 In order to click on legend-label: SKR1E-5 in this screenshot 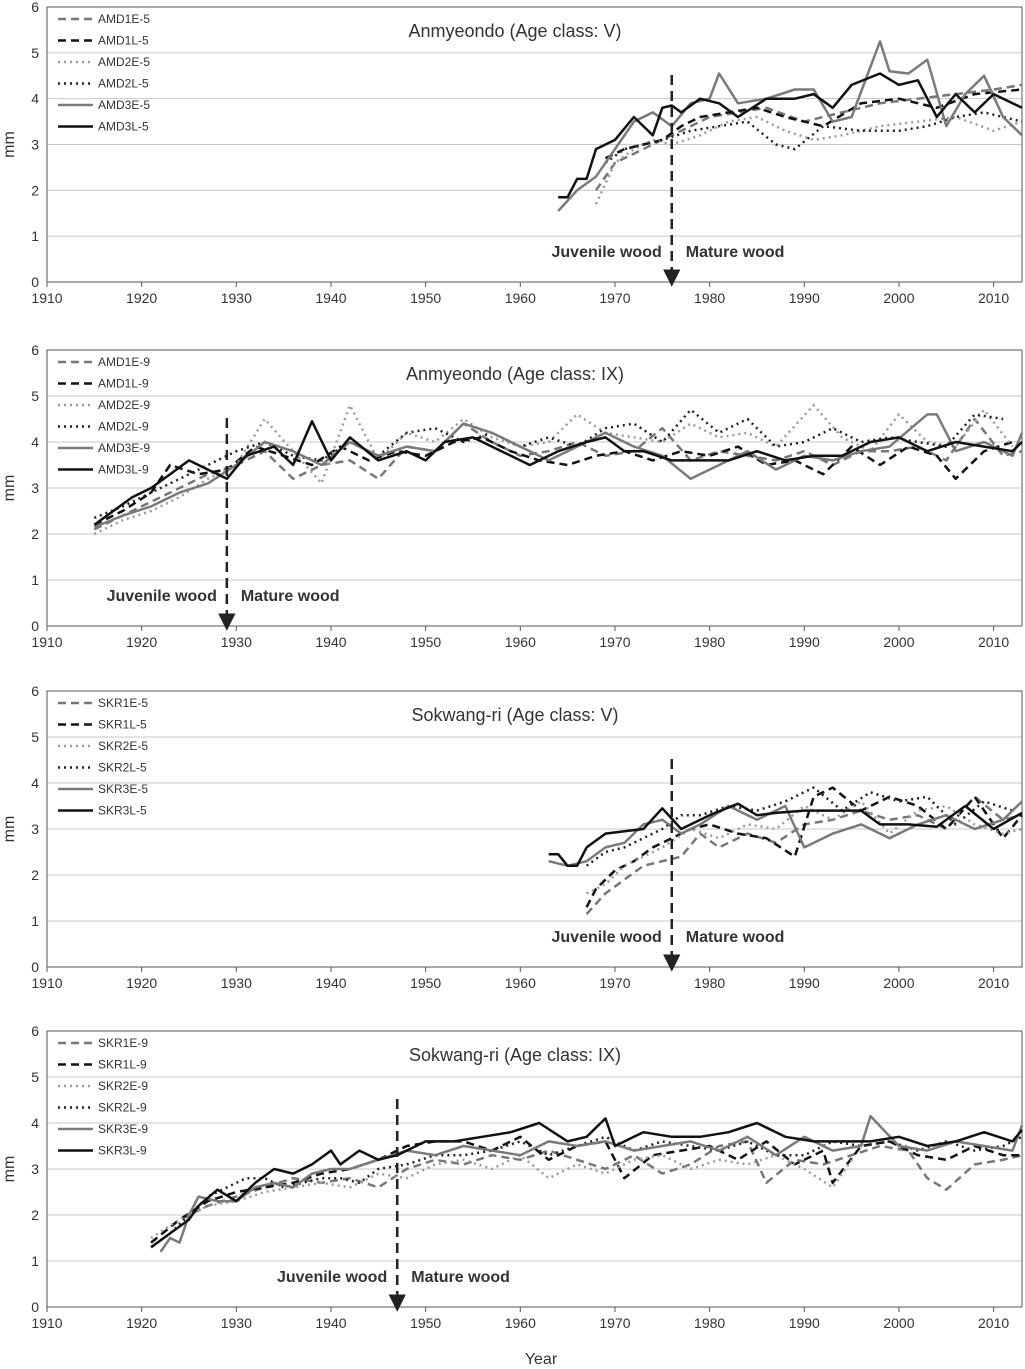, I will do `click(123, 703)`.